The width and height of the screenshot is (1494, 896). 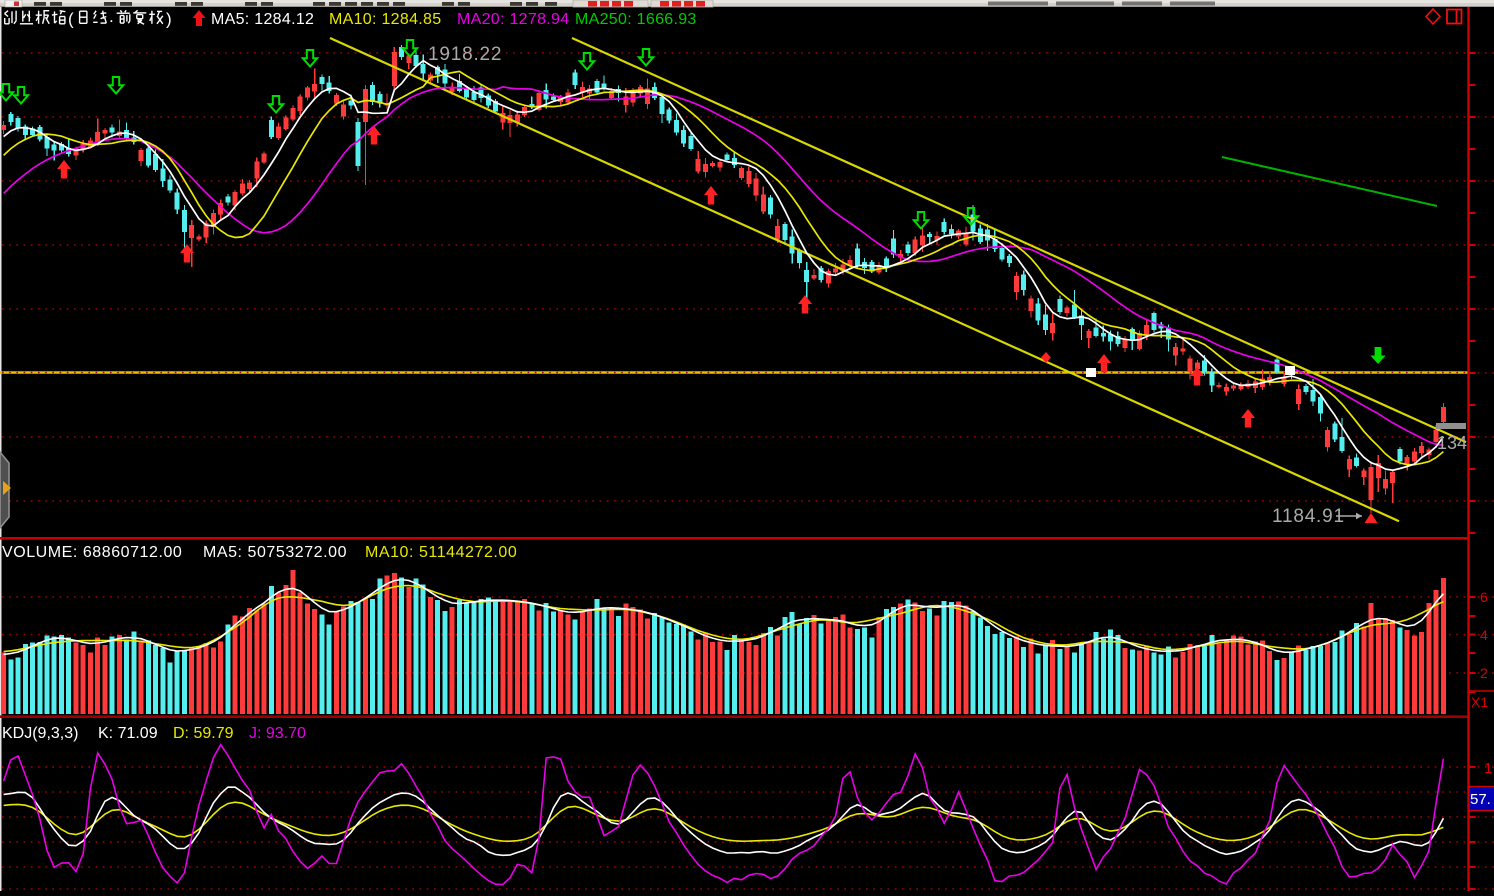 I want to click on svg-text: X1, so click(x=1479, y=702).